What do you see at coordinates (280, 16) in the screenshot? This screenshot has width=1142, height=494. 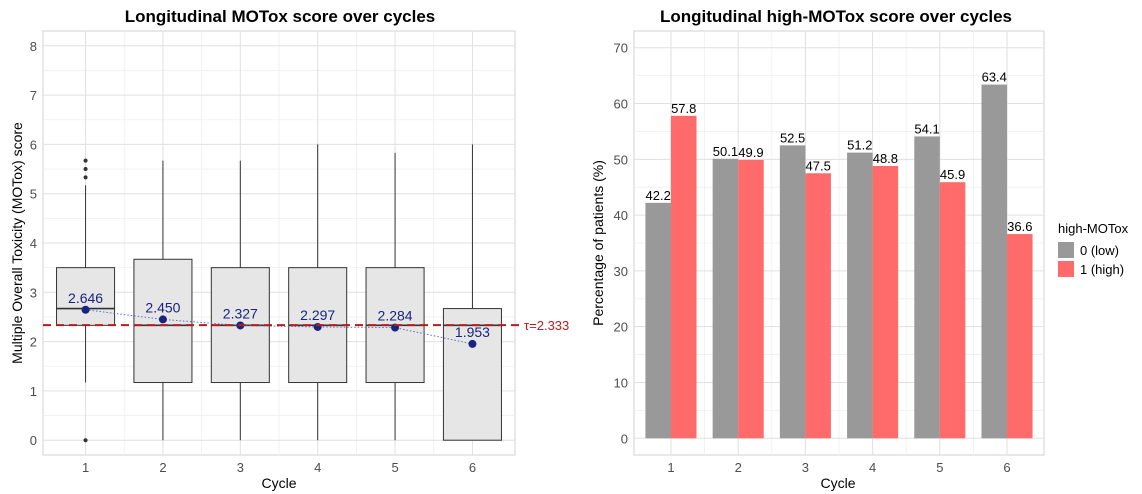 I see `box-chart-title: Longitudinal MOTox score over cycles` at bounding box center [280, 16].